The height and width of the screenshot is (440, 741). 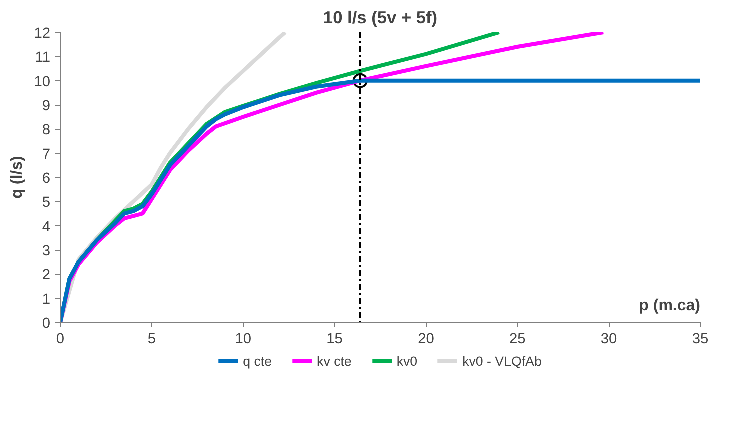 I want to click on x-tick-label: 5, so click(x=152, y=340).